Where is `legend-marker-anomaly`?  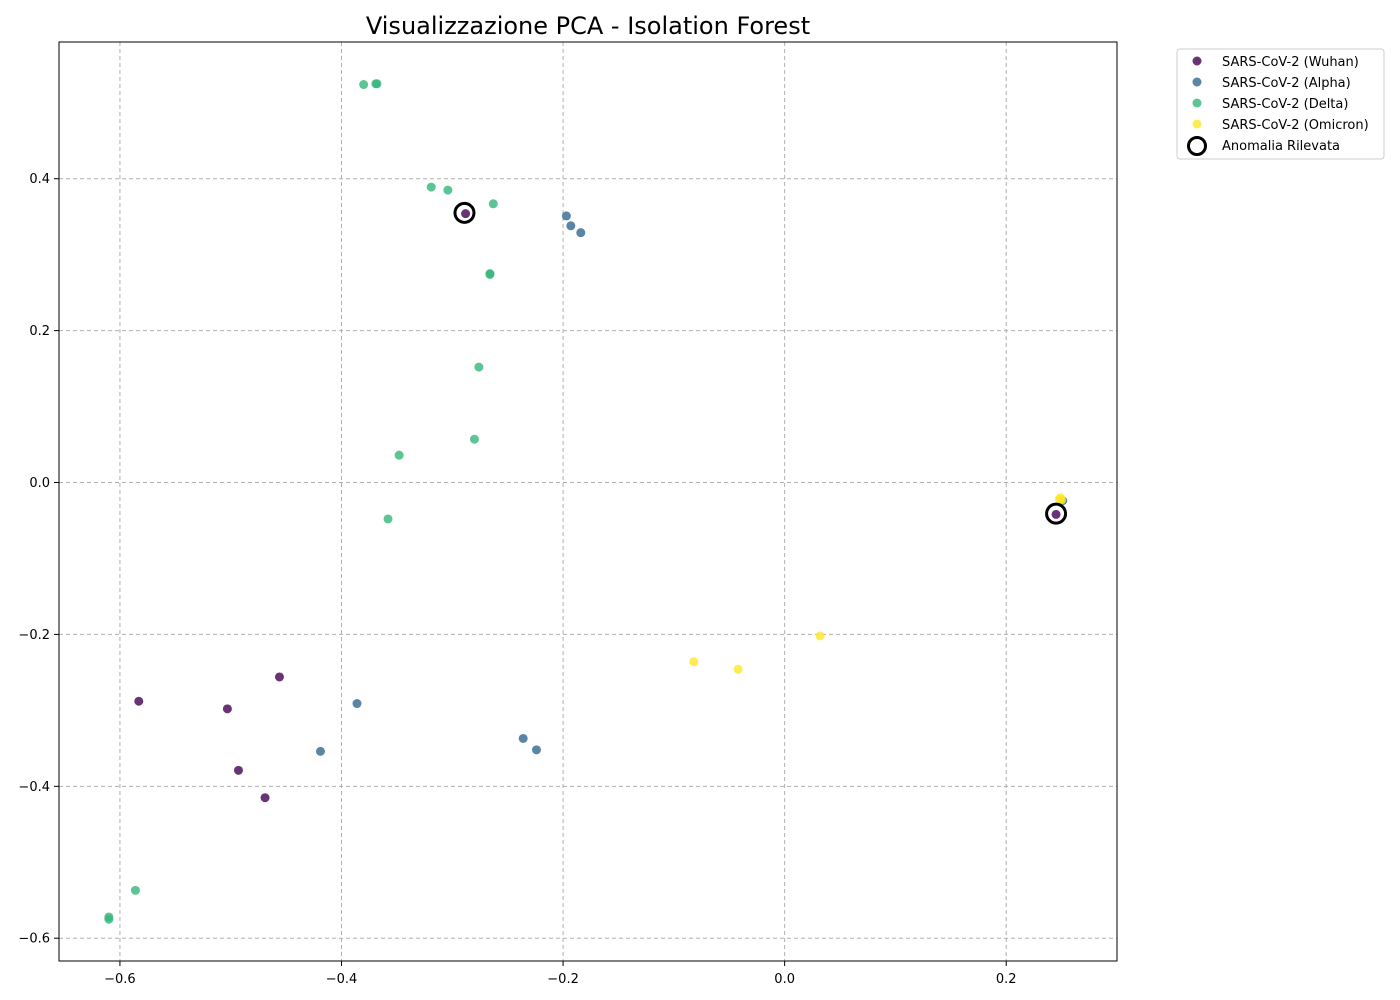
legend-marker-anomaly is located at coordinates (1197, 146).